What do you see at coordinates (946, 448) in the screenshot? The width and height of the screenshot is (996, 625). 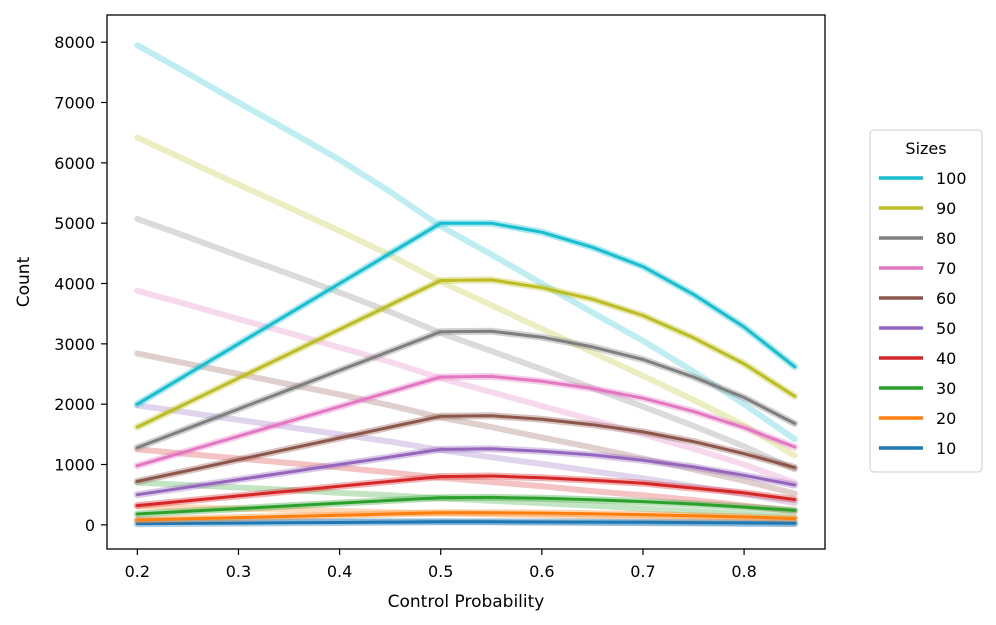 I see `legend-label-10: 10` at bounding box center [946, 448].